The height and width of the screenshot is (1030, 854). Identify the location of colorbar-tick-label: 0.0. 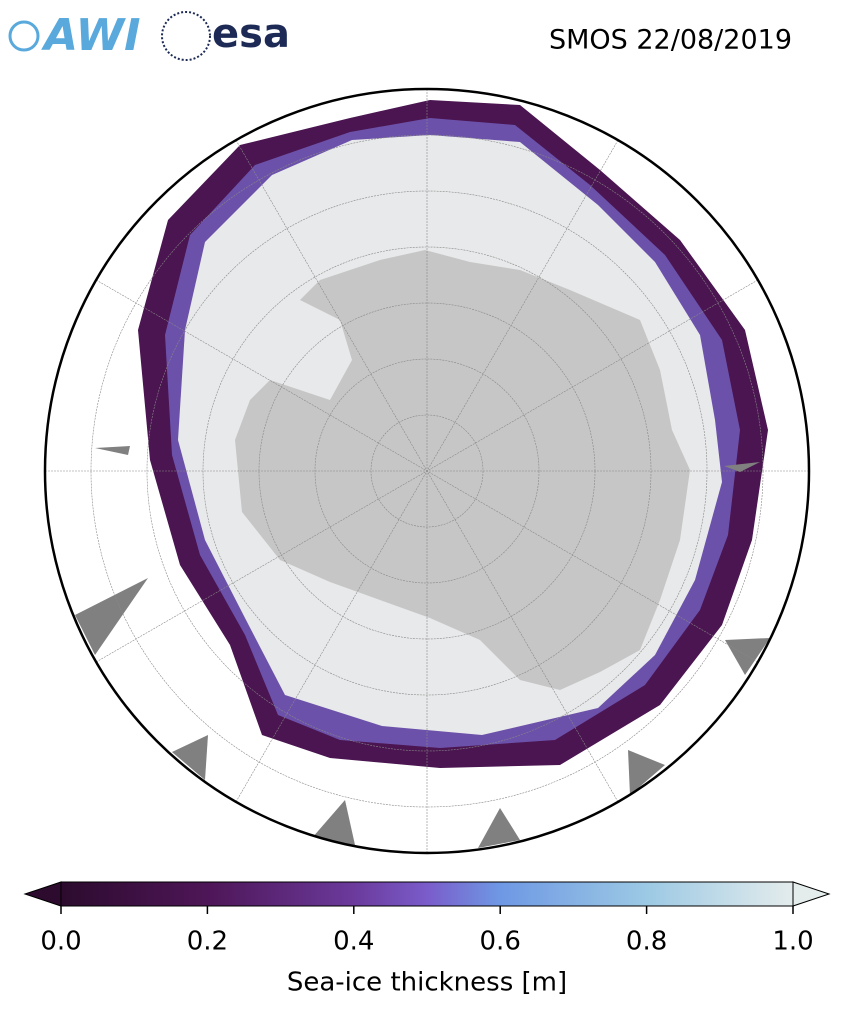
(60, 942).